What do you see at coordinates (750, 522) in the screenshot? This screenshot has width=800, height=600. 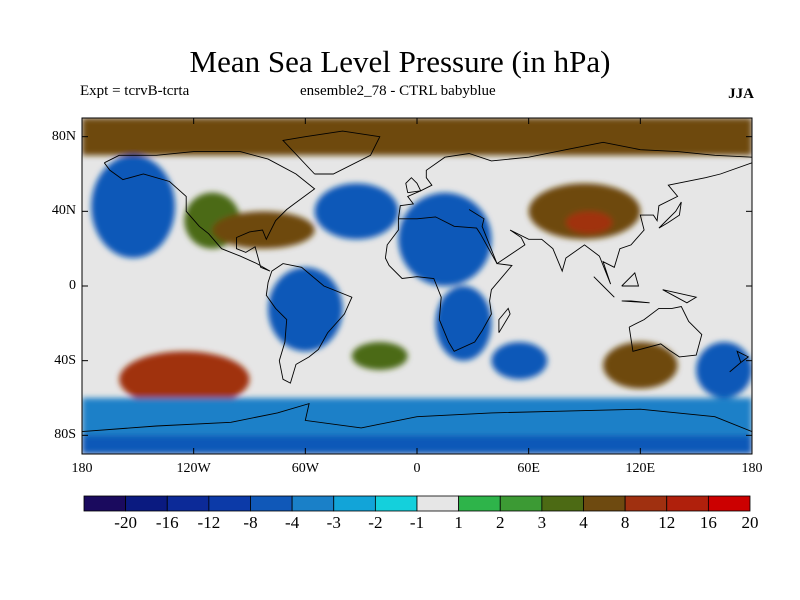 I see `colorbar-label: 20` at bounding box center [750, 522].